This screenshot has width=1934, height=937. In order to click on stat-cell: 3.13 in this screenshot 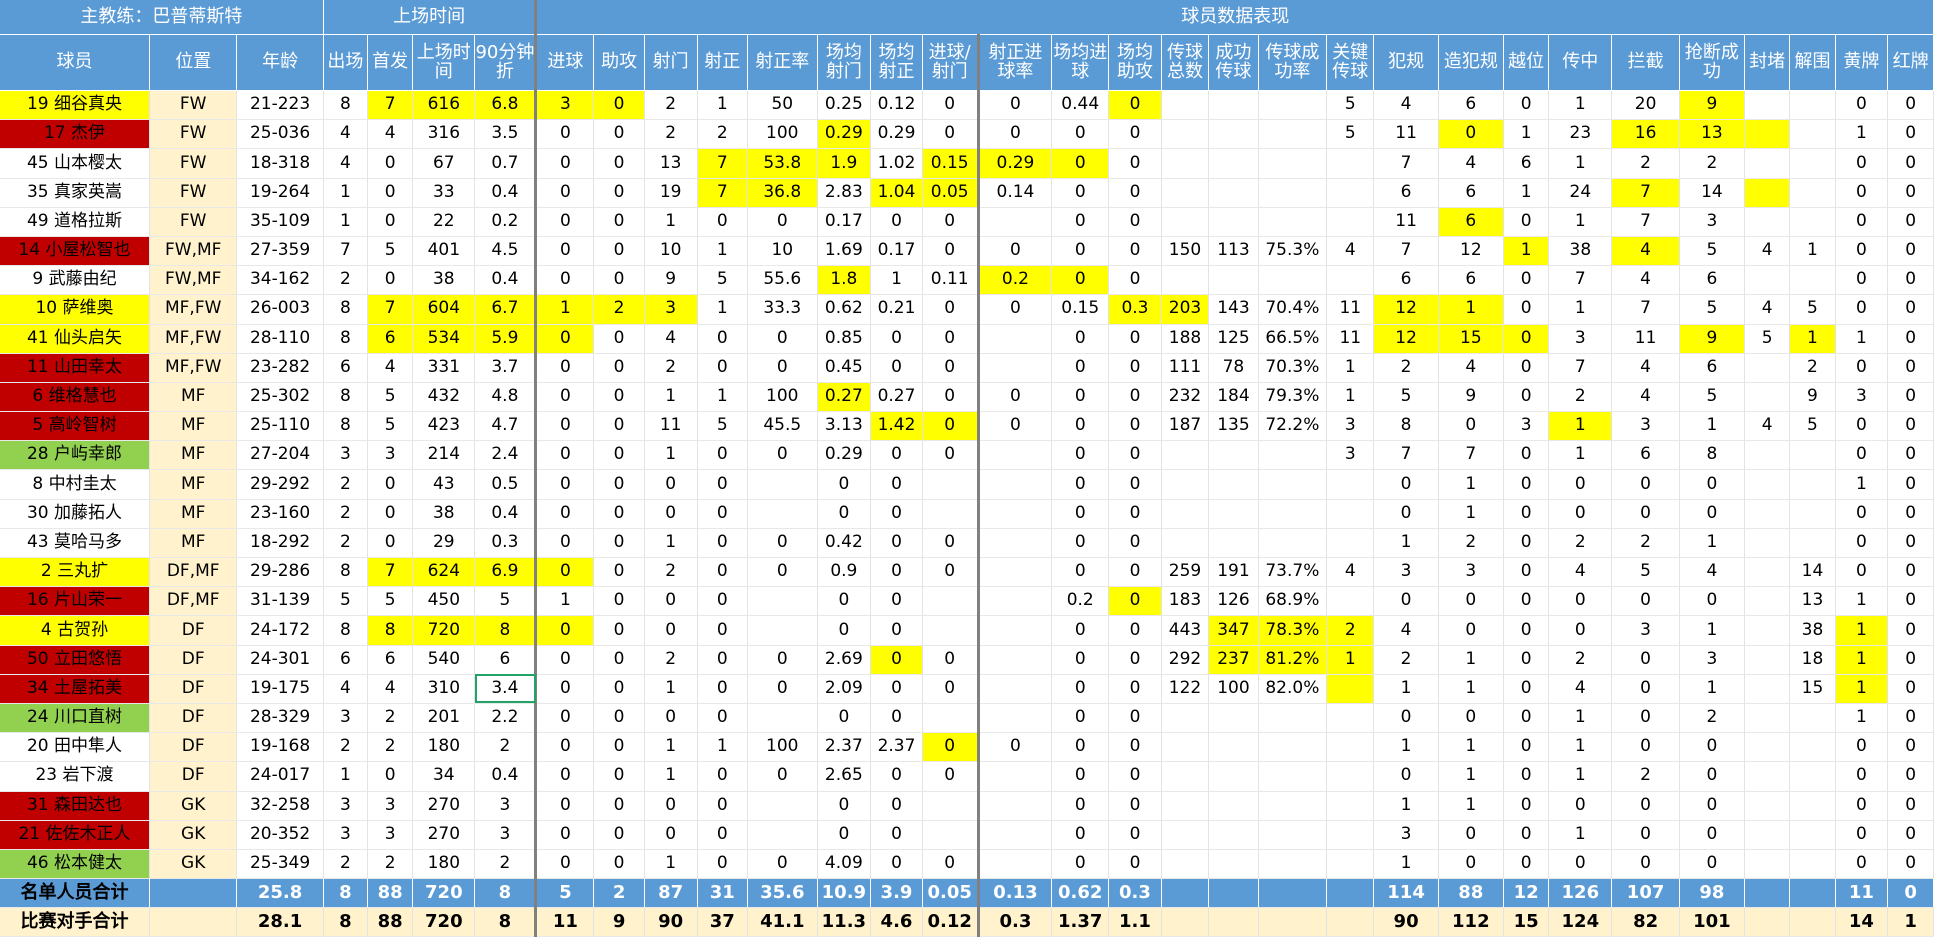, I will do `click(844, 426)`.